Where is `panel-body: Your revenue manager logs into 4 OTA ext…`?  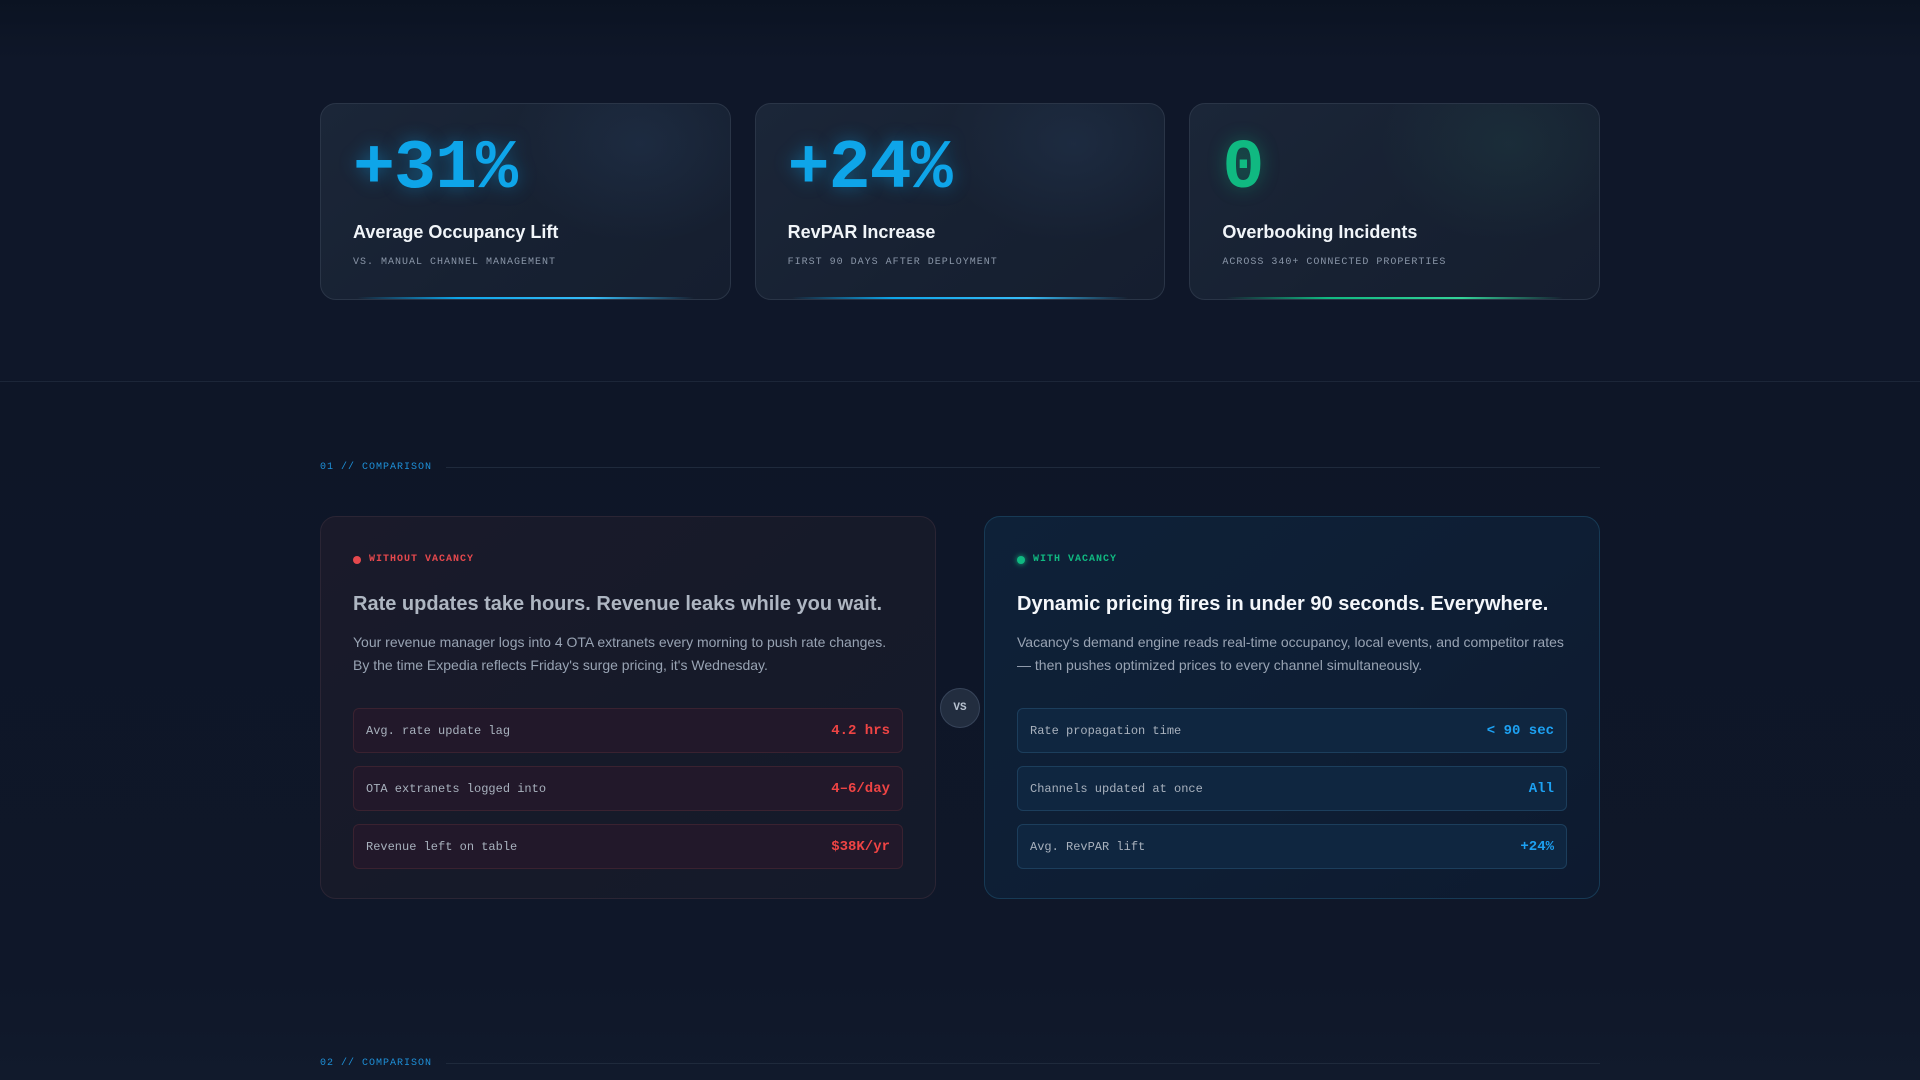 panel-body: Your revenue manager logs into 4 OTA ext… is located at coordinates (620, 653).